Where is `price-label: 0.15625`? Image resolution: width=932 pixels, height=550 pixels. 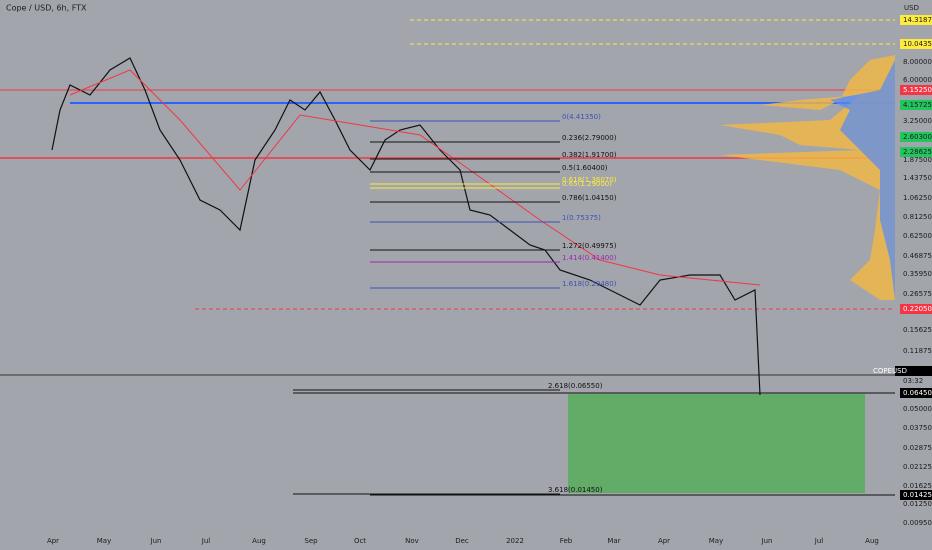
price-label: 0.15625 is located at coordinates (917, 330).